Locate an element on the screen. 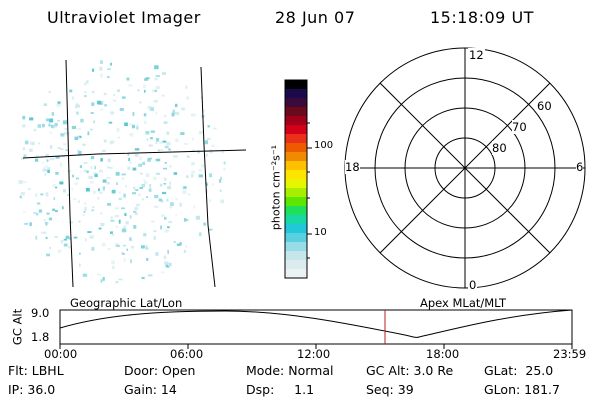 This screenshot has width=600, height=400. status-geographic-latitude: GLat: 25.0 is located at coordinates (519, 370).